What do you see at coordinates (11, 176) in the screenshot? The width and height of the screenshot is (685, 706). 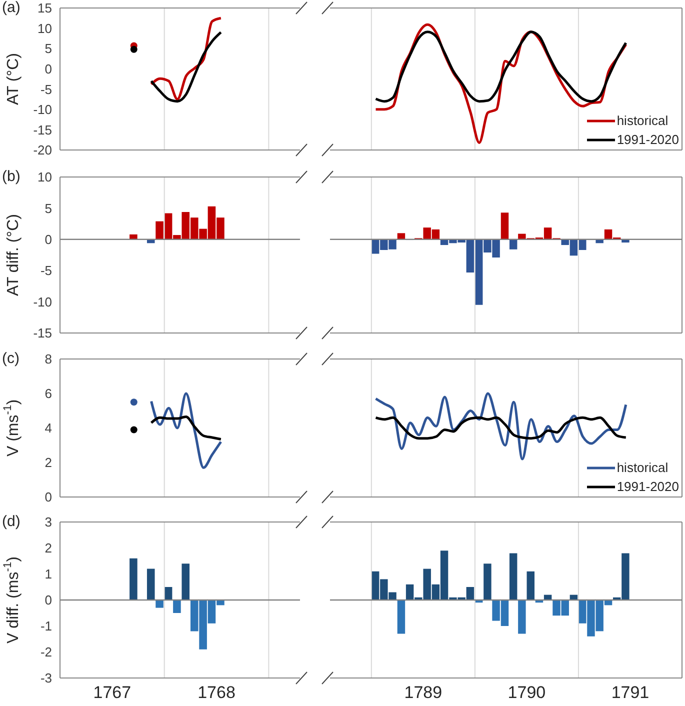 I see `chart-title: (b)` at bounding box center [11, 176].